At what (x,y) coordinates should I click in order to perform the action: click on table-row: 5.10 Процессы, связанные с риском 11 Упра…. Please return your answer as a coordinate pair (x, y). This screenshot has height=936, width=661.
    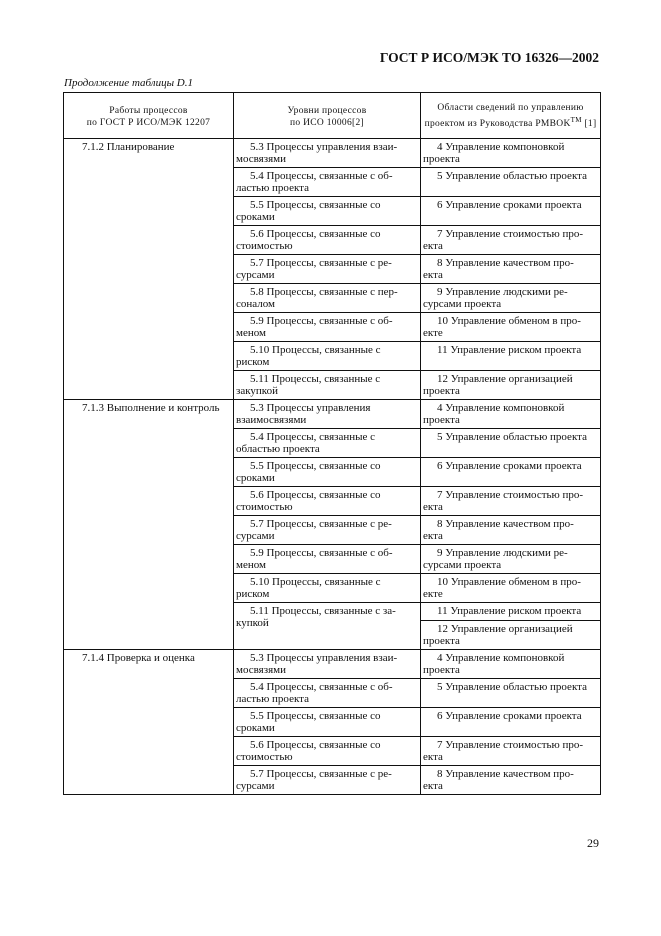
    Looking at the image, I should click on (332, 356).